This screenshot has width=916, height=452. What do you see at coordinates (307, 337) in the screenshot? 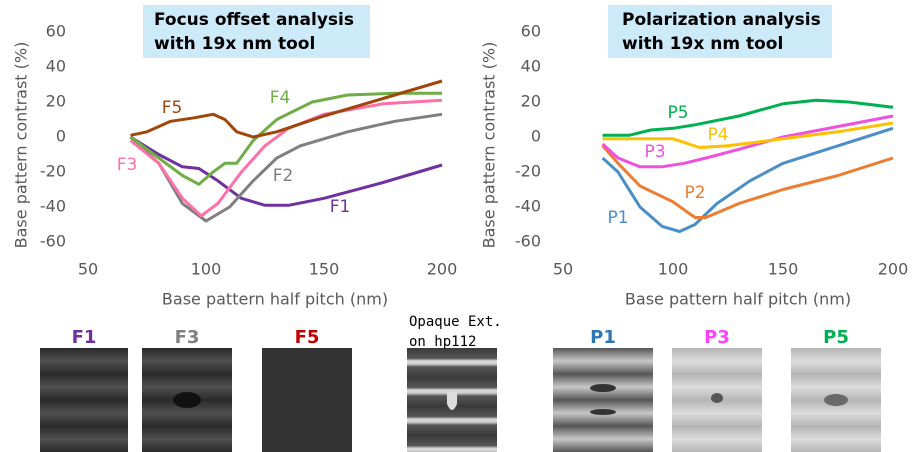
I see `thumbnail-caption: F5` at bounding box center [307, 337].